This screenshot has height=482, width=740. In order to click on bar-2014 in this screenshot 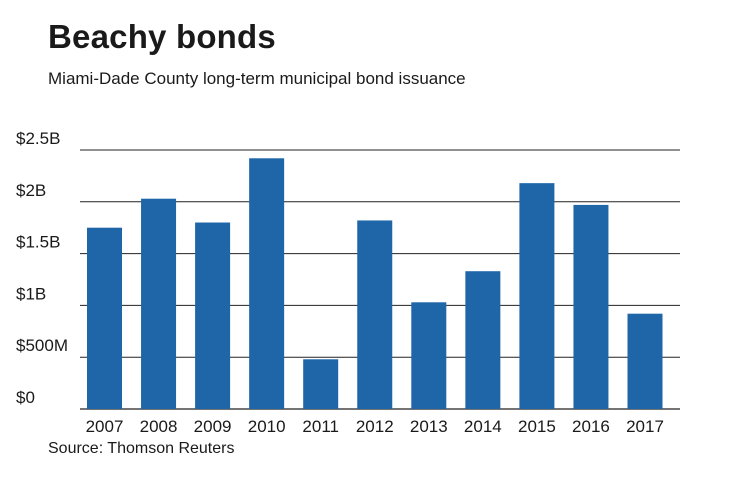, I will do `click(483, 340)`.